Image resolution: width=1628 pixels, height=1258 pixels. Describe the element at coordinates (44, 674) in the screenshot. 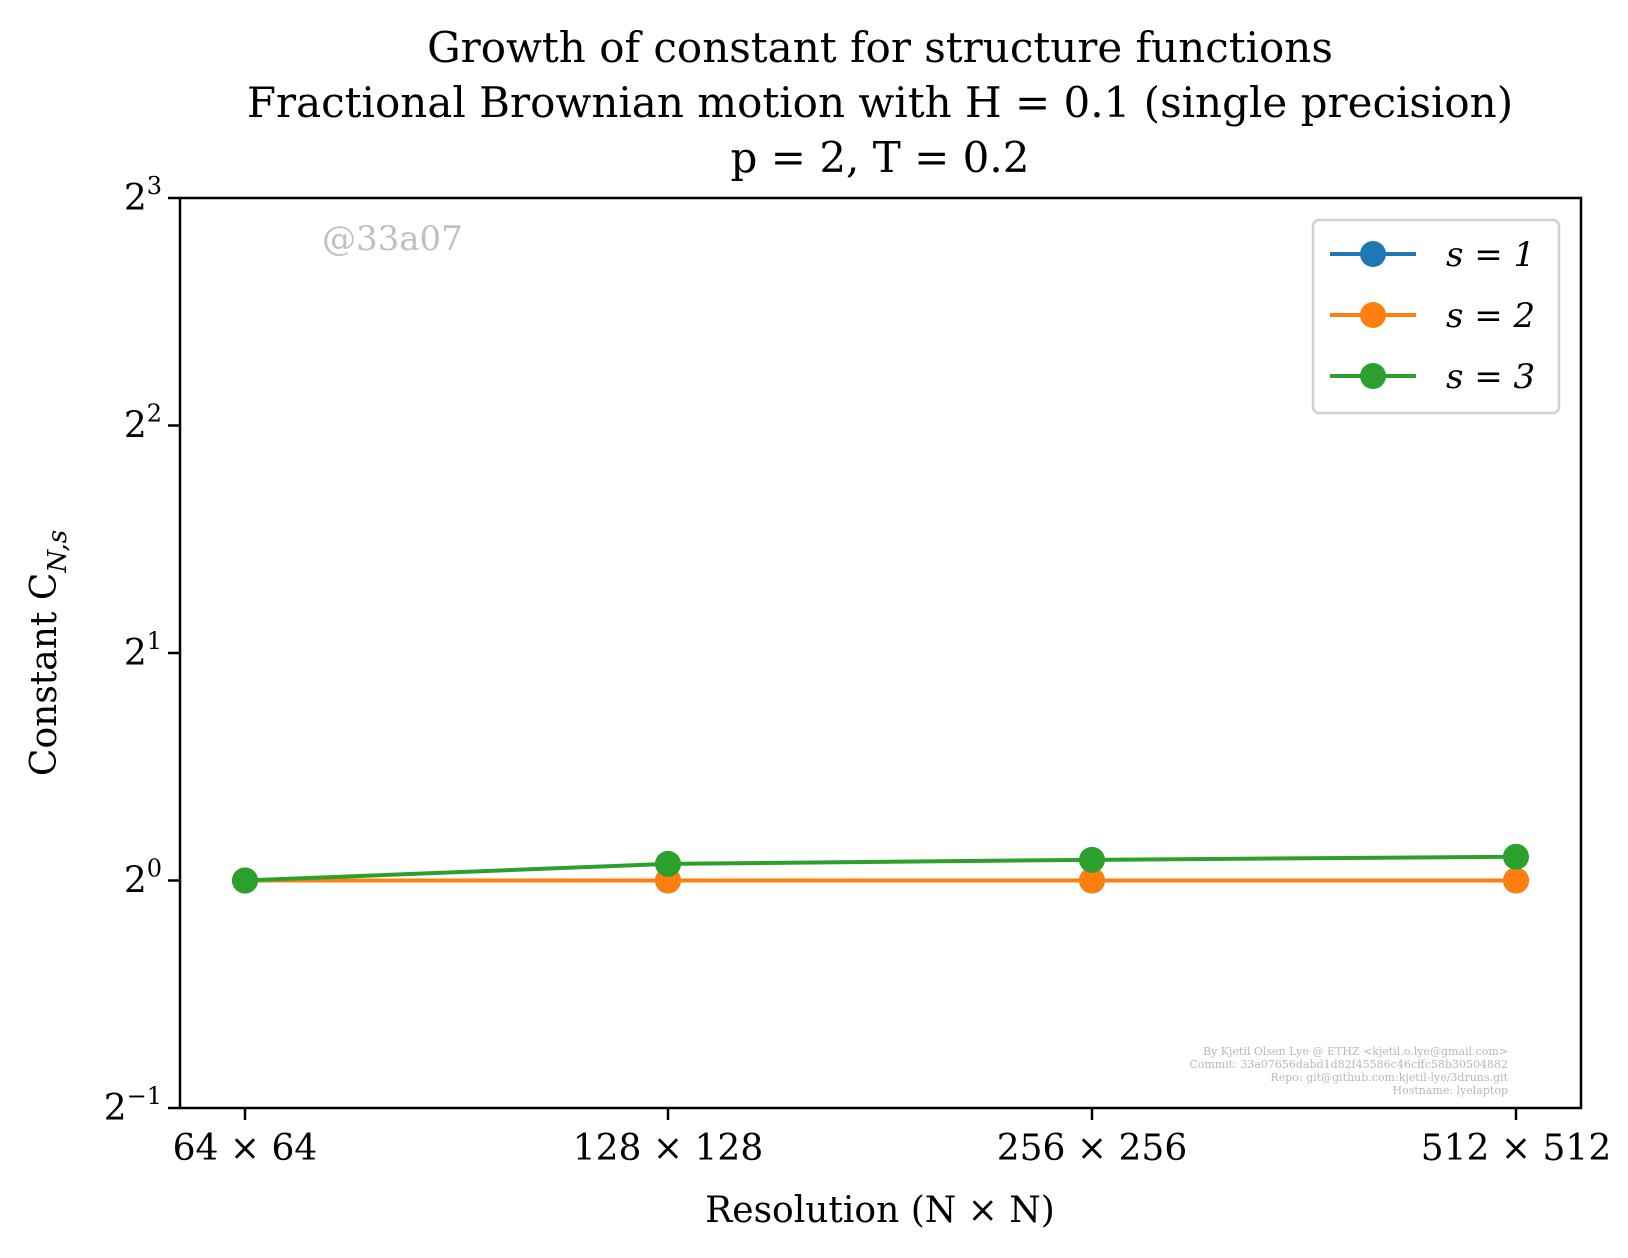

I see `y-axis-label-main: Constant C` at that location.